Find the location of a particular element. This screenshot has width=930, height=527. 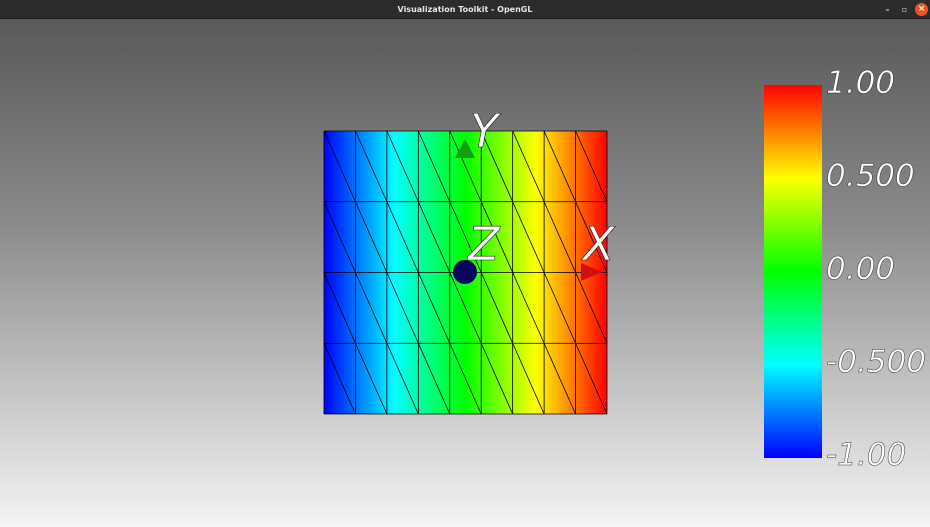

scalar-bar-label-0: 0.00 is located at coordinates (860, 269).